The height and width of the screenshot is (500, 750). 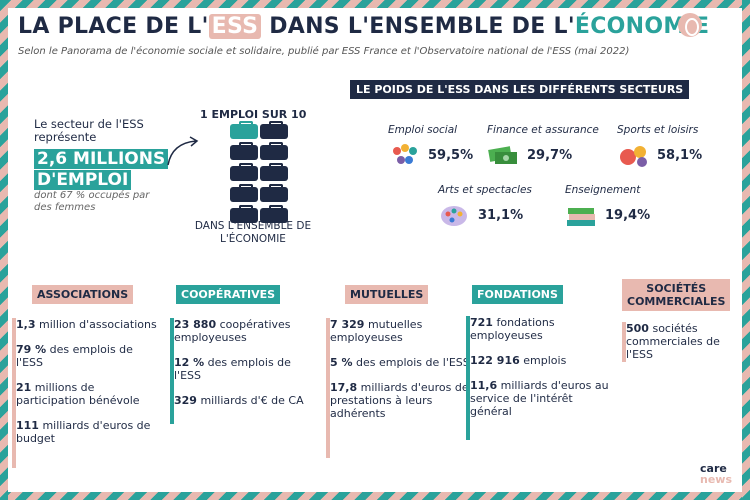 I want to click on stat-item: 79 % des emplois de l'ESS, so click(x=74, y=356).